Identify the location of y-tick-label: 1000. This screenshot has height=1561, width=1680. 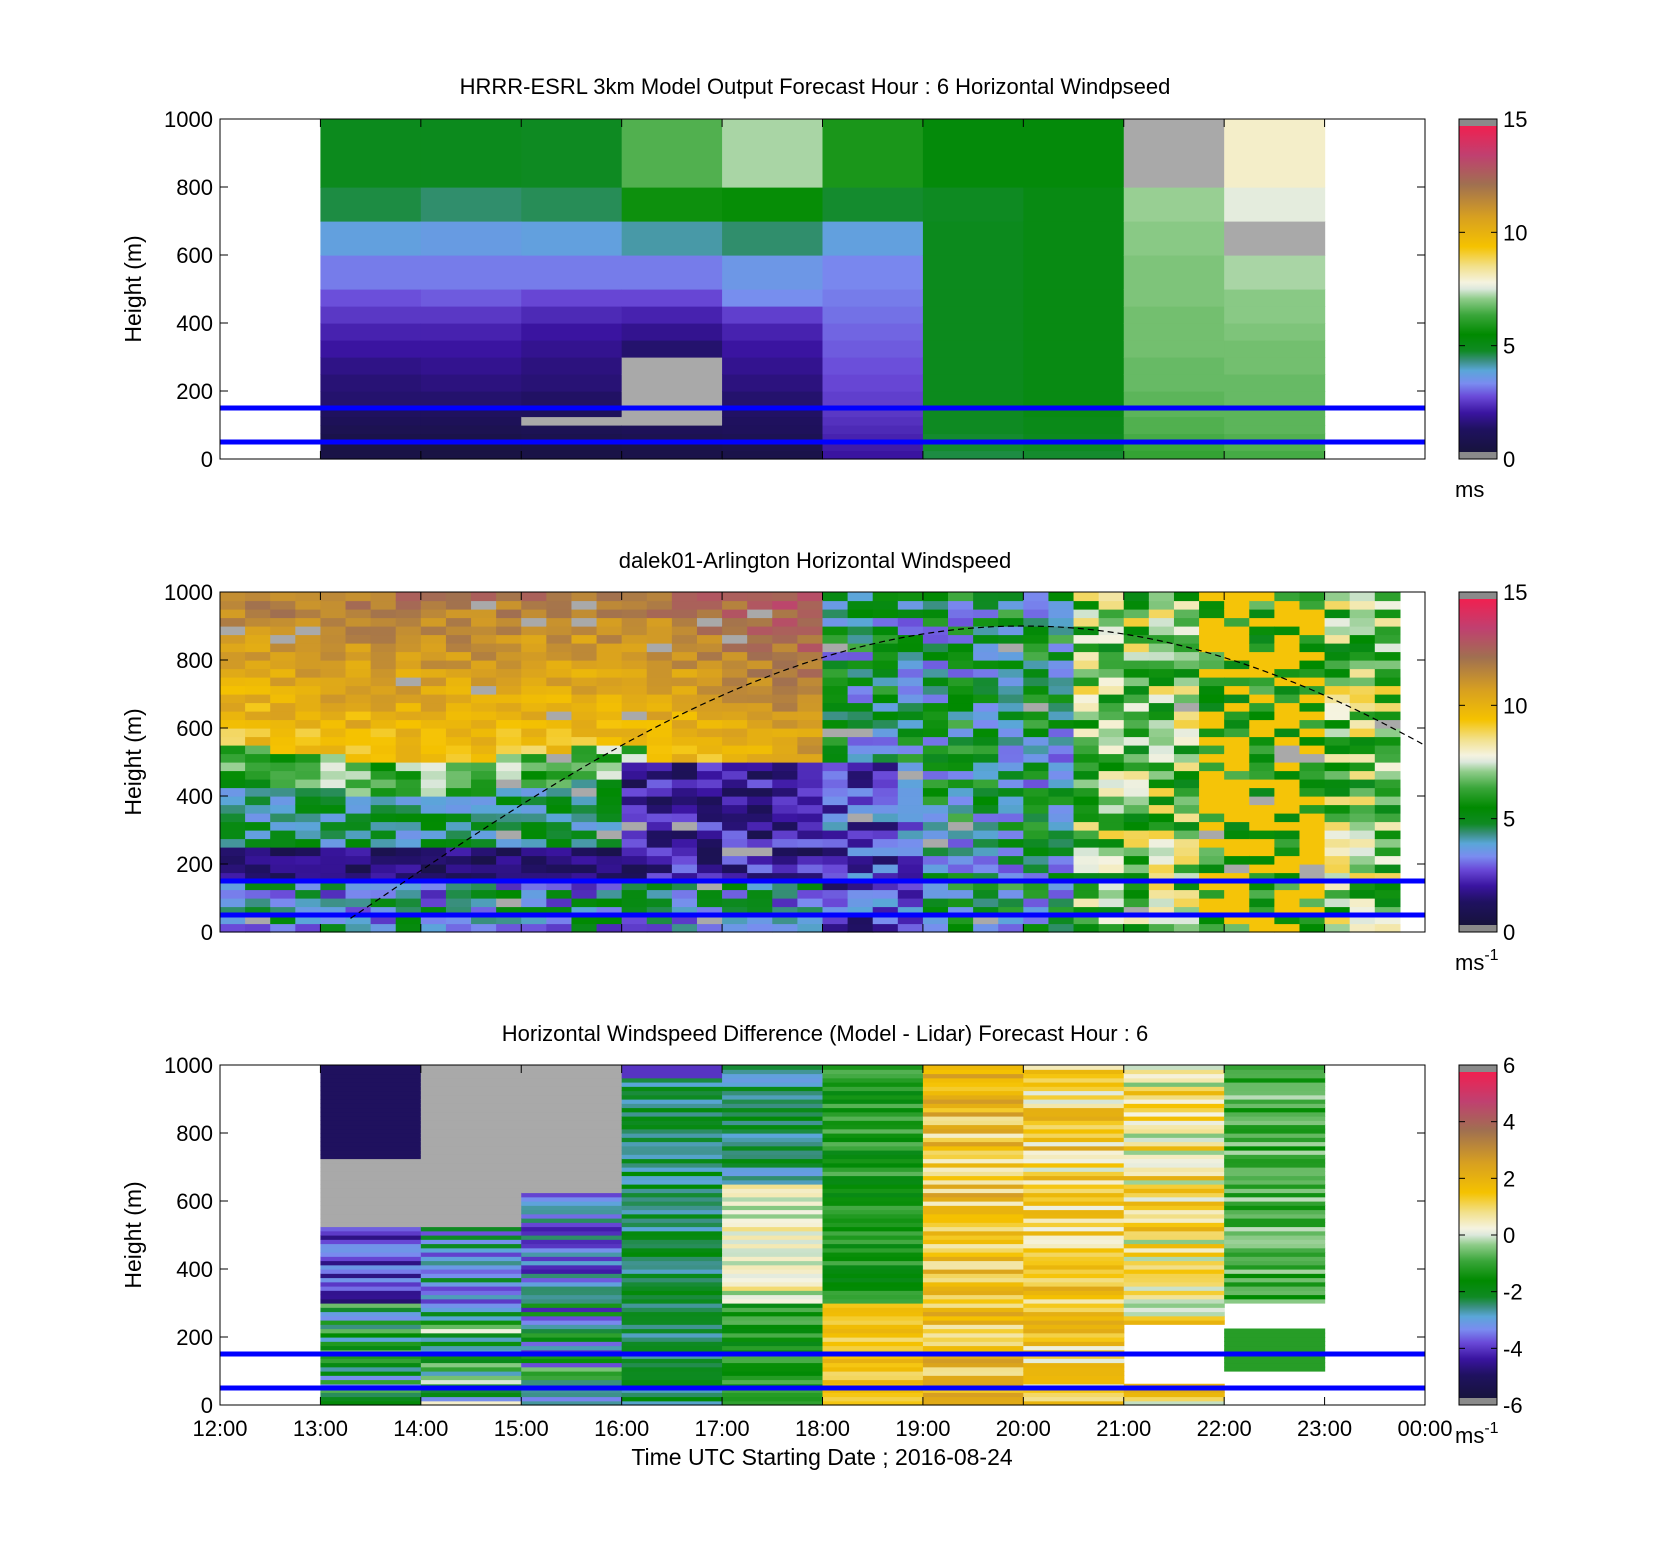
(188, 592).